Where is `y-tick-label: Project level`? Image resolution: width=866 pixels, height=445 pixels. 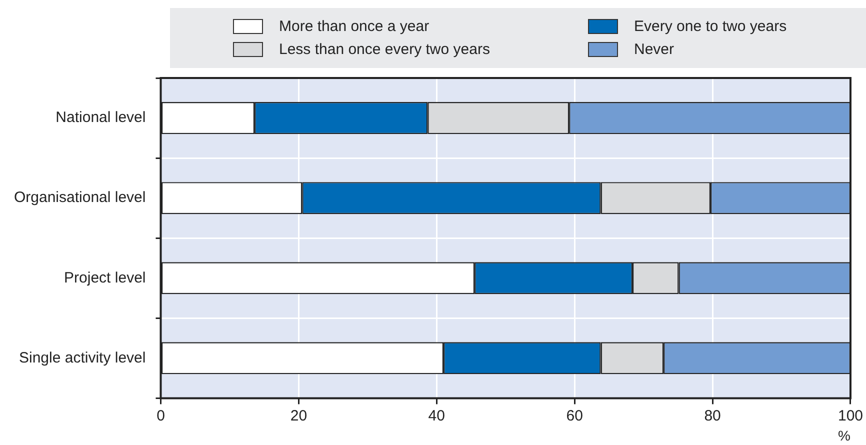
y-tick-label: Project level is located at coordinates (105, 277).